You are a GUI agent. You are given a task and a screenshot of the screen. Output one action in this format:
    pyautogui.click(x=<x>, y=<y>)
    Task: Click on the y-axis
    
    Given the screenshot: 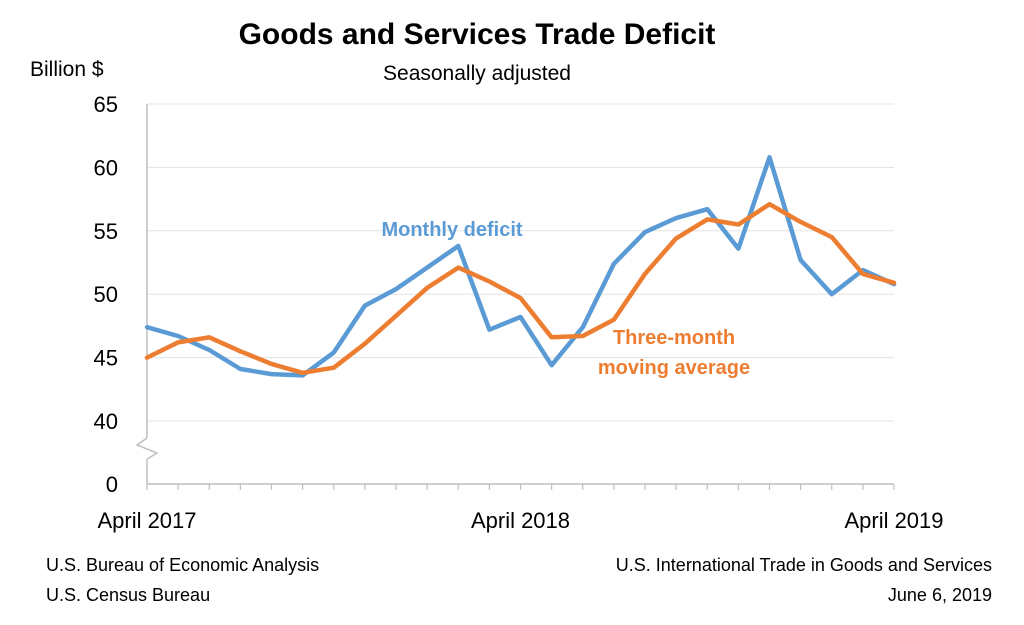 What is the action you would take?
    pyautogui.click(x=147, y=294)
    